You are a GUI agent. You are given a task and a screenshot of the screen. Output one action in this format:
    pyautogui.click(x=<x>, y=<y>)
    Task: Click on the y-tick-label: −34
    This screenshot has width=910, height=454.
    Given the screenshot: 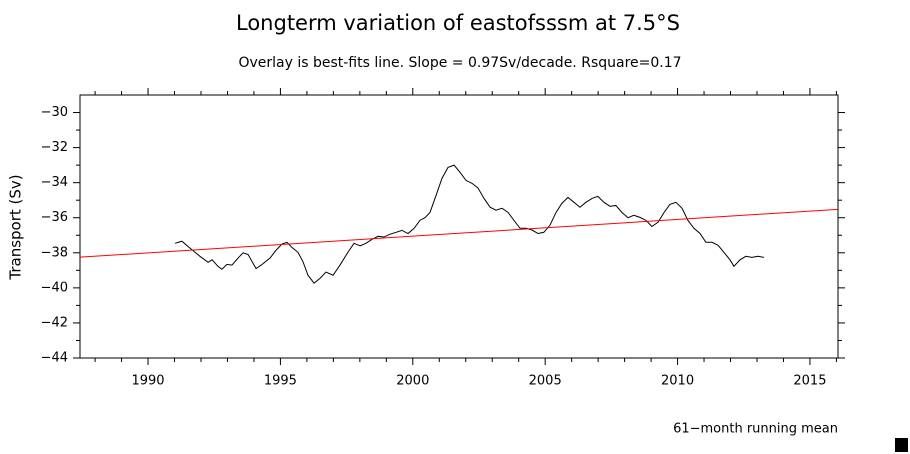 What is the action you would take?
    pyautogui.click(x=54, y=182)
    